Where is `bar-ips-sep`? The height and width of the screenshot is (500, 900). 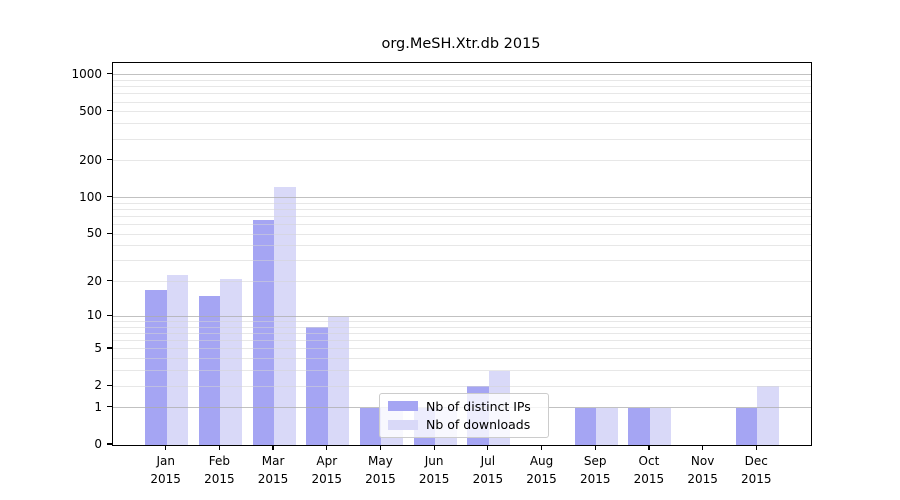 bar-ips-sep is located at coordinates (585, 426).